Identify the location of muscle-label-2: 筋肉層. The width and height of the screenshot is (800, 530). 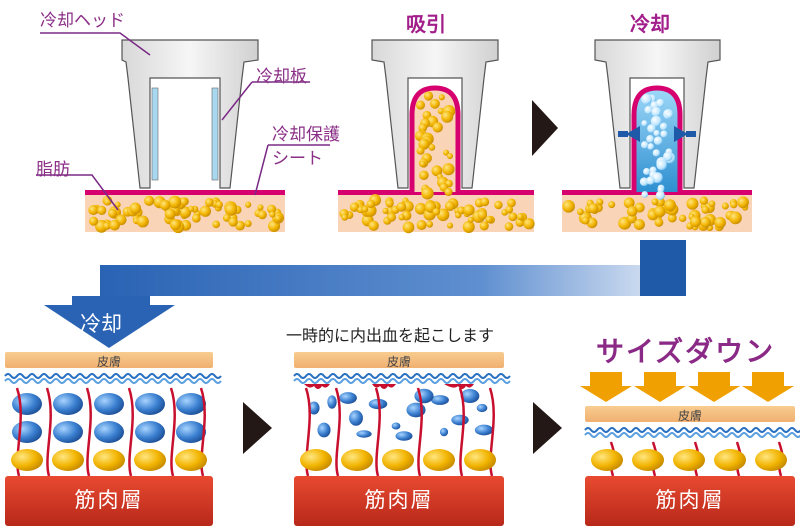
(399, 500).